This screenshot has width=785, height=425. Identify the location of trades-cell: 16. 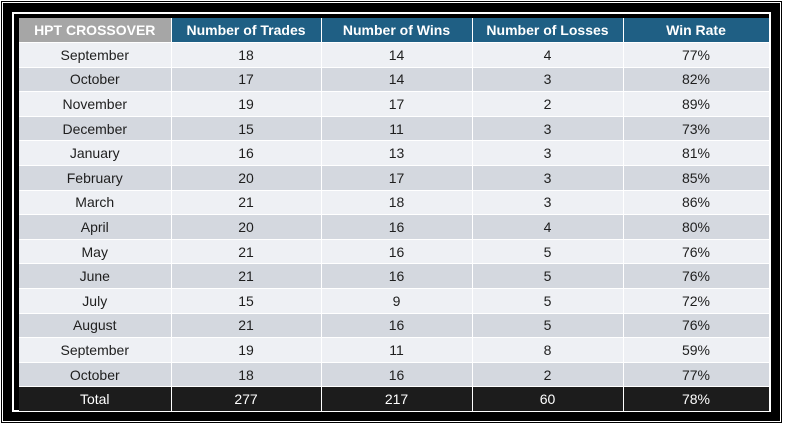
(246, 153).